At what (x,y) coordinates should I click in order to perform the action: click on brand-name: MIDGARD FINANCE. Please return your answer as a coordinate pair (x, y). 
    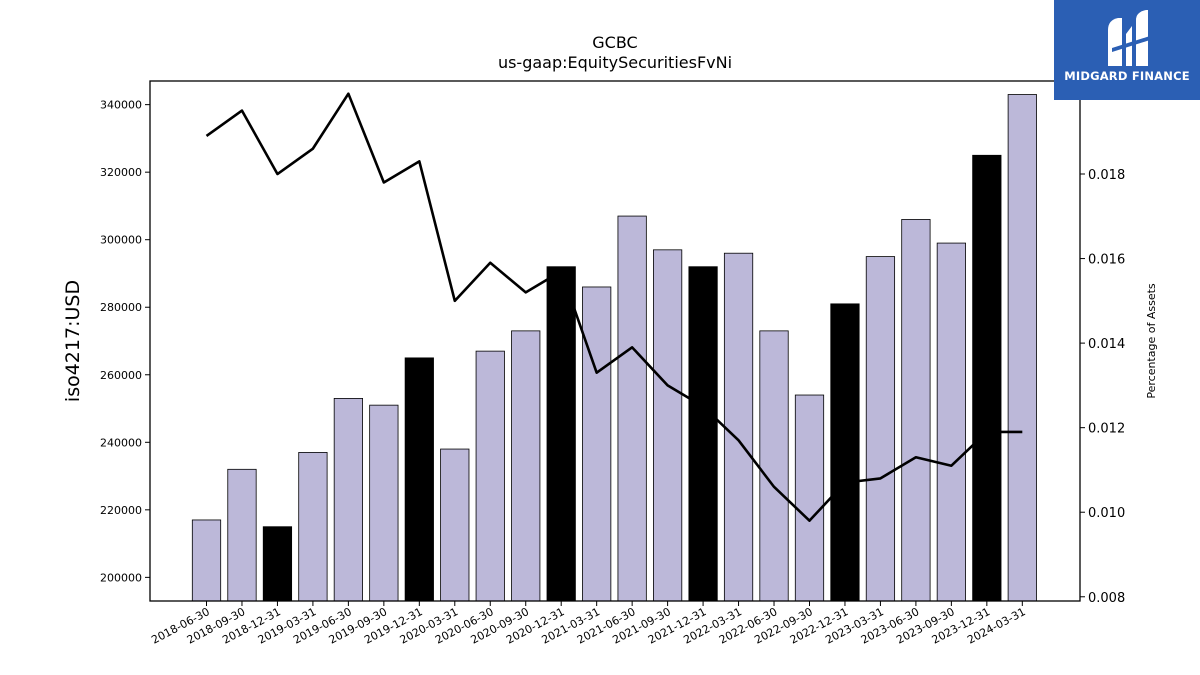
    Looking at the image, I should click on (1127, 76).